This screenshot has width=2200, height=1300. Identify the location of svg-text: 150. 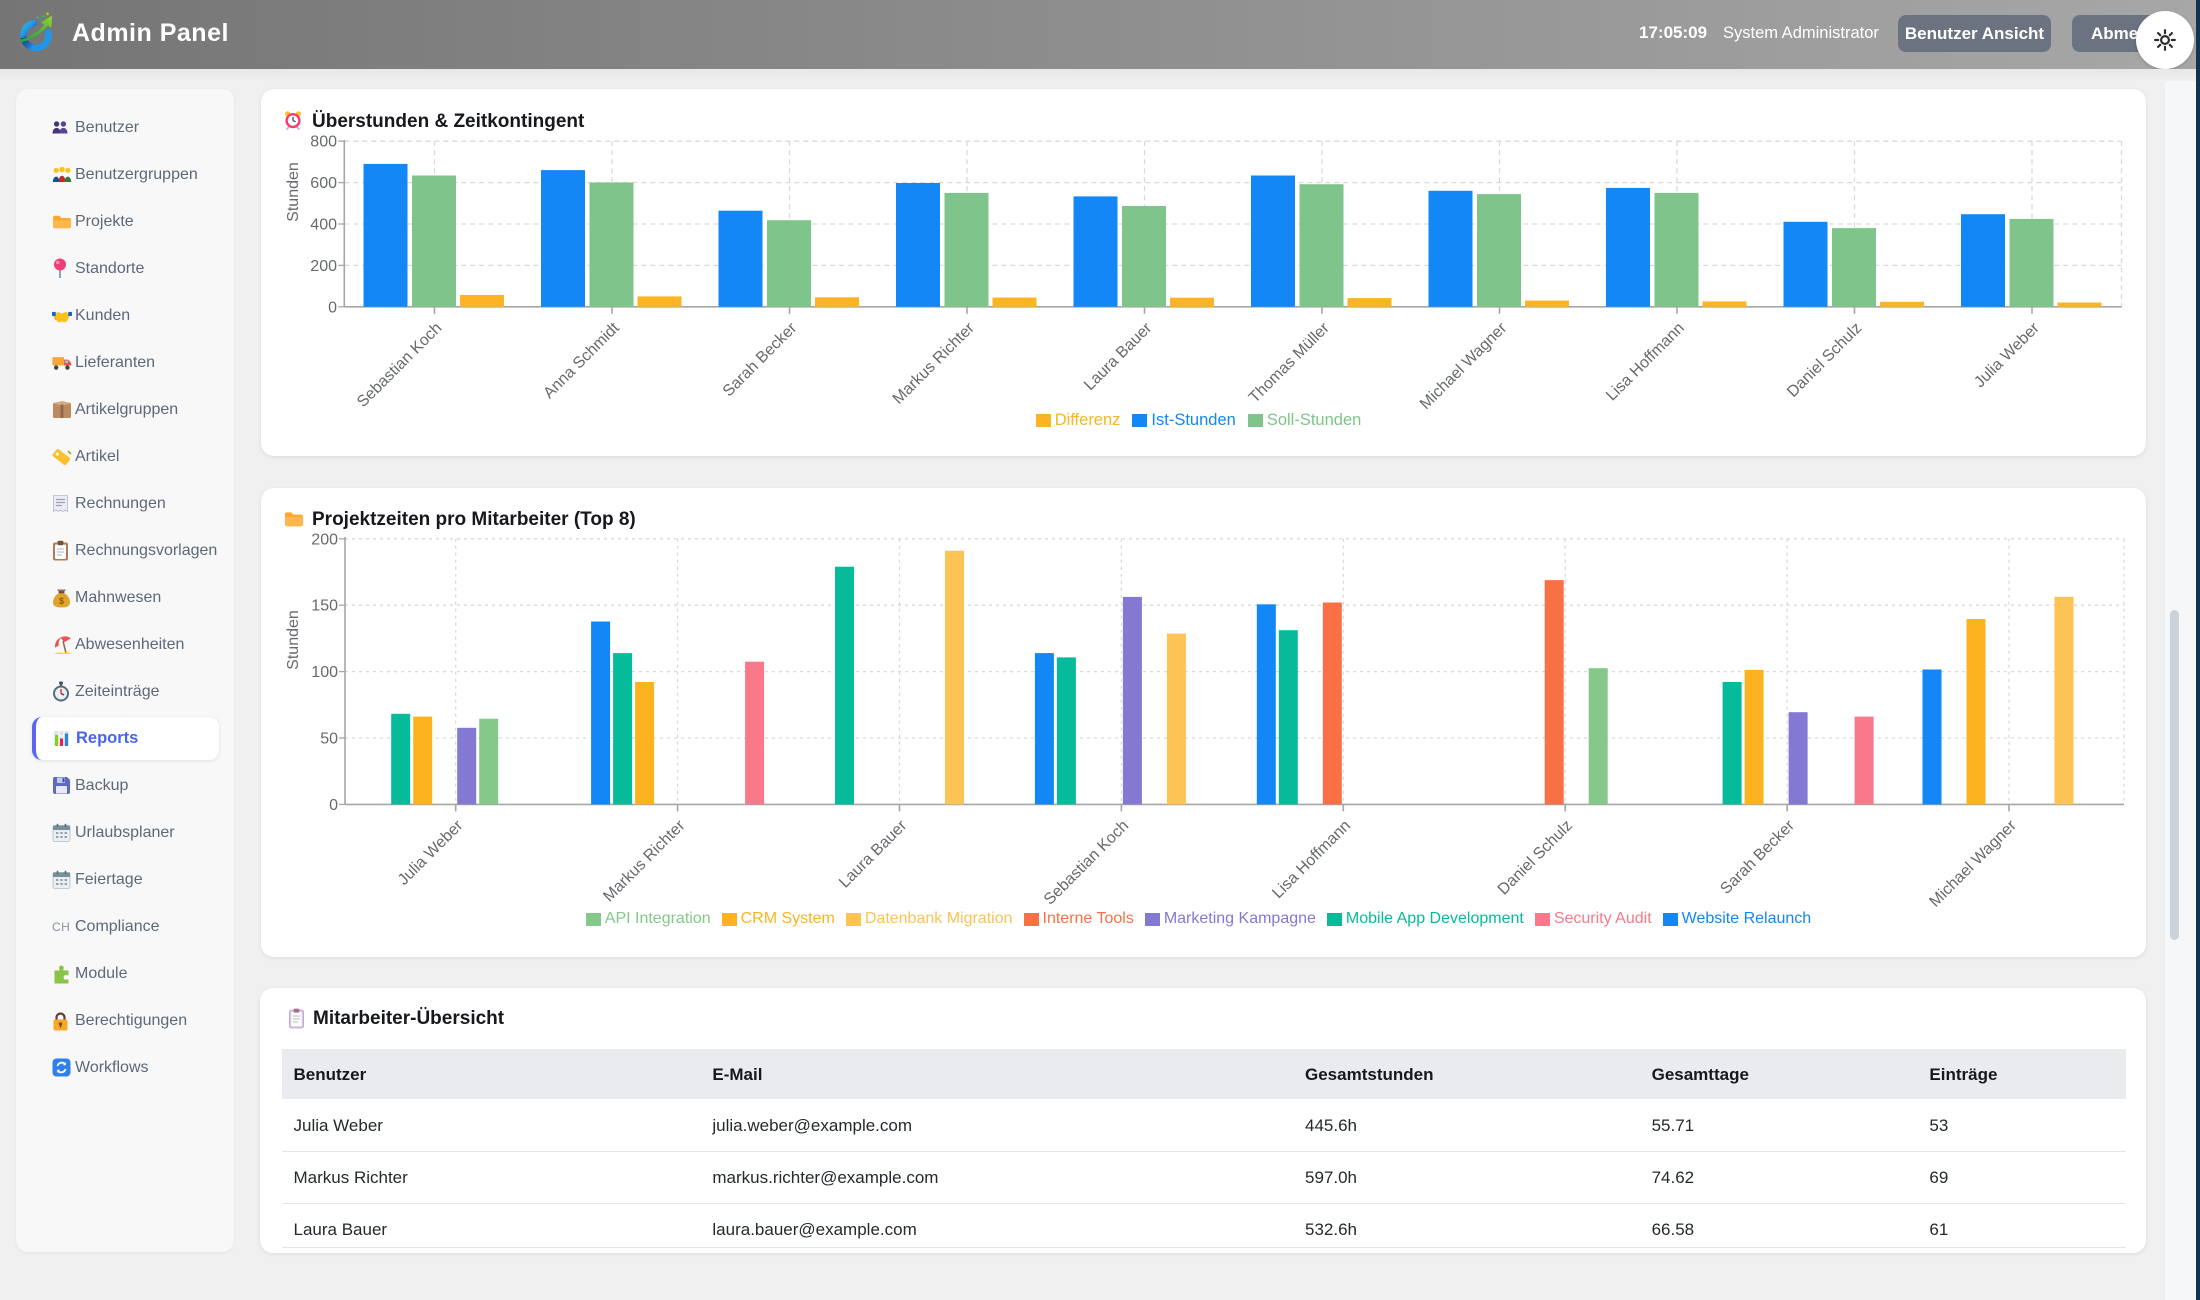
(324, 606).